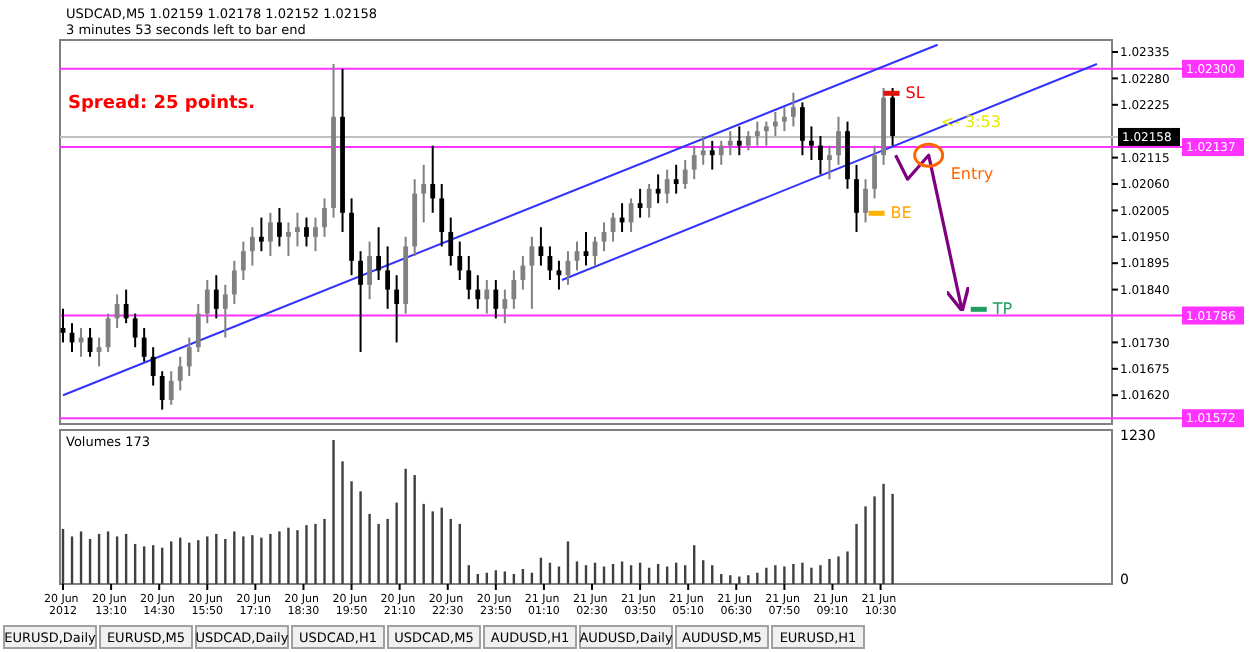 The image size is (1250, 652). What do you see at coordinates (972, 173) in the screenshot?
I see `annotation: Entry` at bounding box center [972, 173].